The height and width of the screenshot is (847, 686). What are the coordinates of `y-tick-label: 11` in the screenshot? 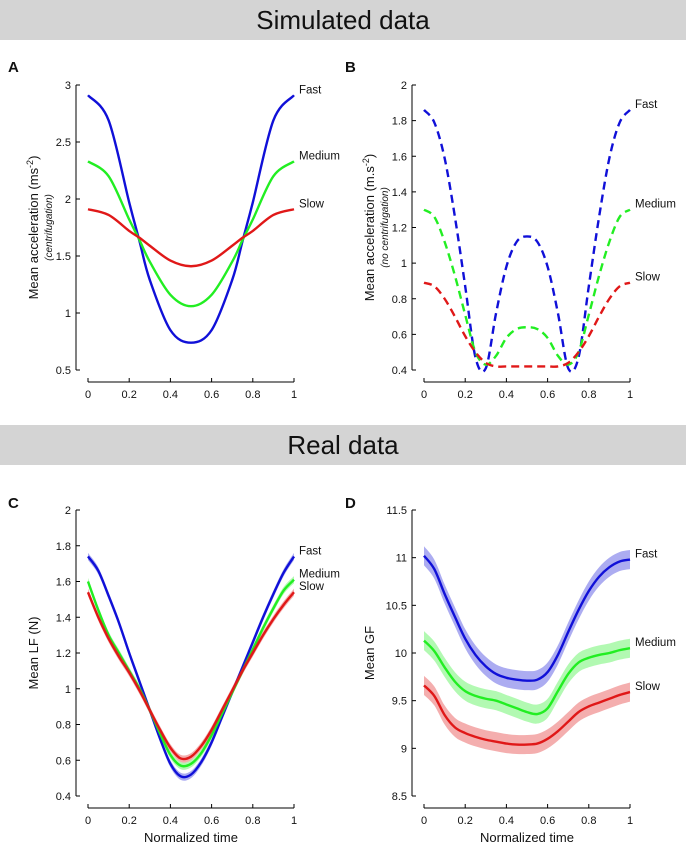 It's located at (401, 559).